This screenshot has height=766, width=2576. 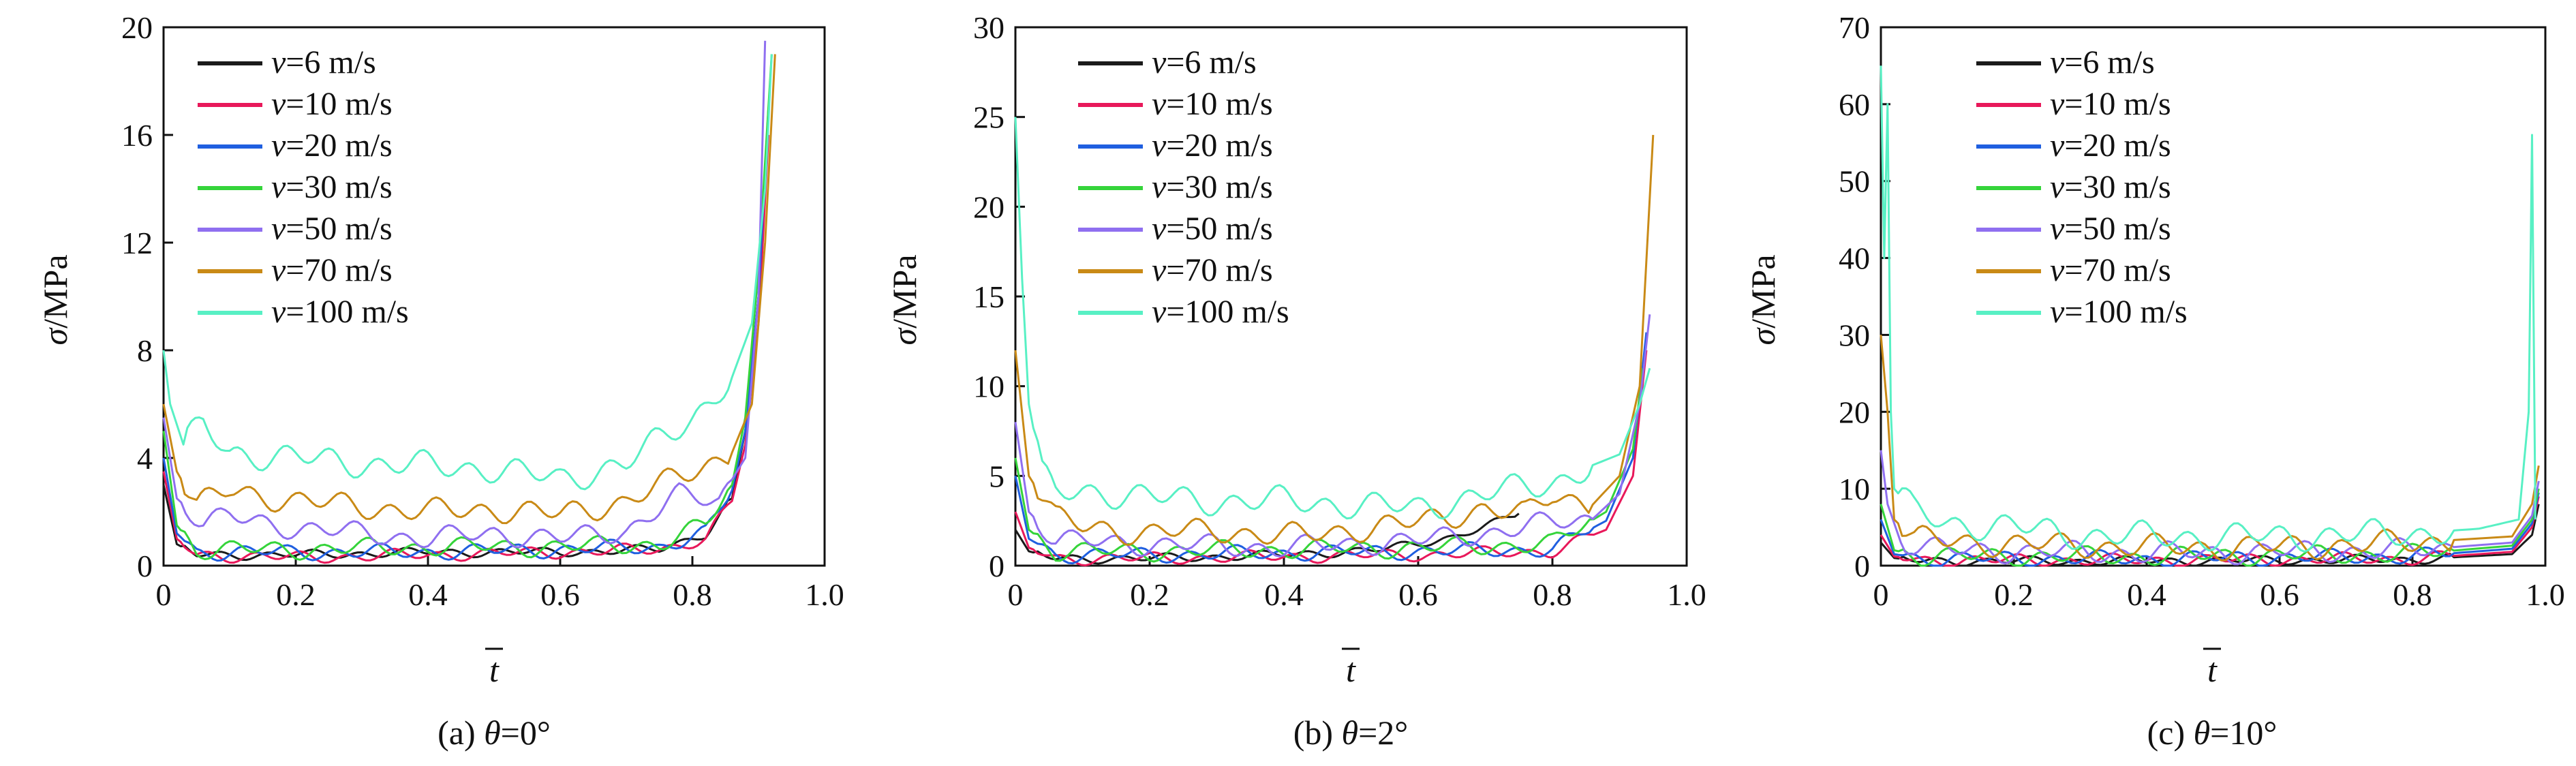 I want to click on y-tick-label: 25, so click(x=989, y=117).